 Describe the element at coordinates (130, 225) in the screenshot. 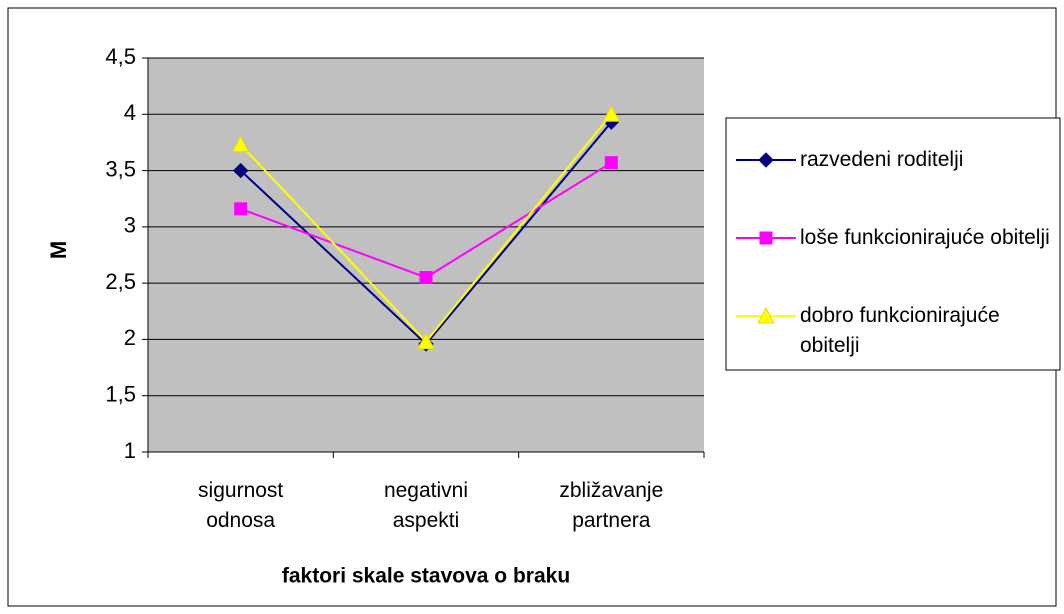

I see `y-tick-label: 3` at that location.